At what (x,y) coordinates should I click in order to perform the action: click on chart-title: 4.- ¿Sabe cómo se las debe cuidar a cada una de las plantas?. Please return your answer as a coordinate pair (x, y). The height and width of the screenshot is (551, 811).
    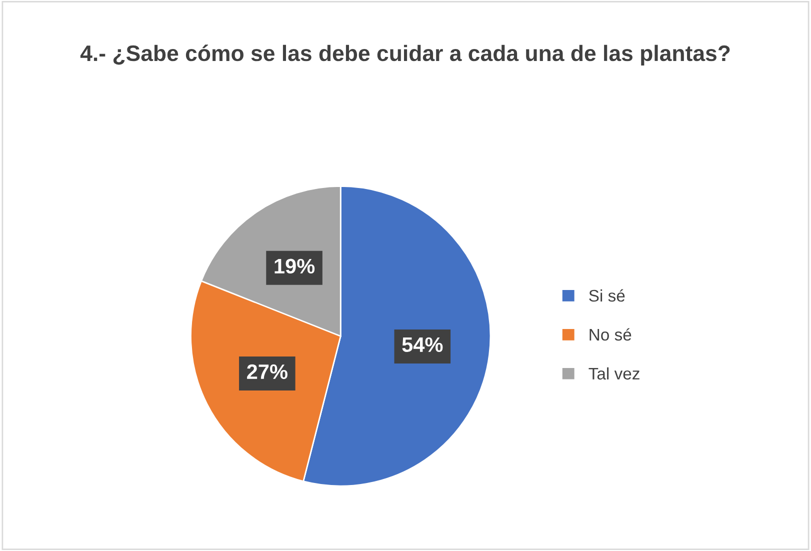
    Looking at the image, I should click on (405, 55).